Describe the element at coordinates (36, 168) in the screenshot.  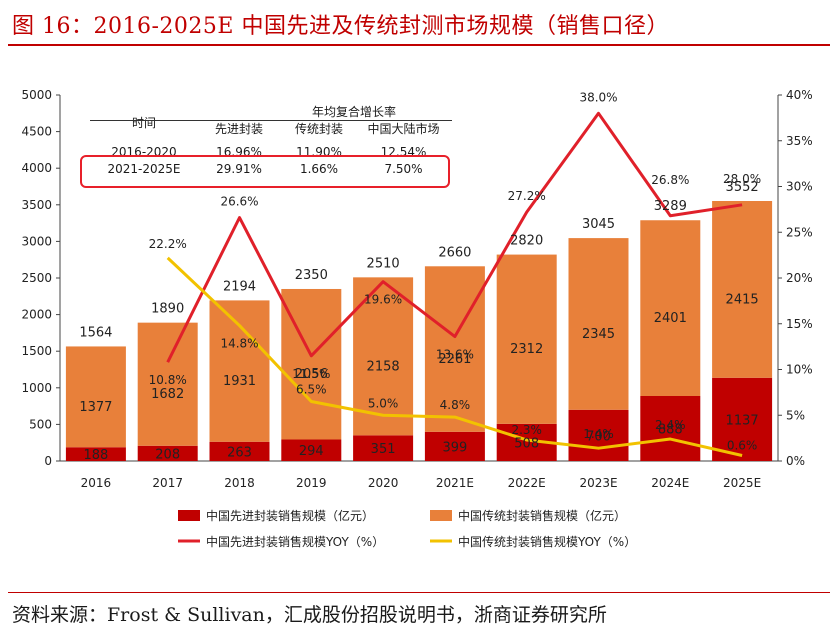
I see `left-tick-label: 4000` at that location.